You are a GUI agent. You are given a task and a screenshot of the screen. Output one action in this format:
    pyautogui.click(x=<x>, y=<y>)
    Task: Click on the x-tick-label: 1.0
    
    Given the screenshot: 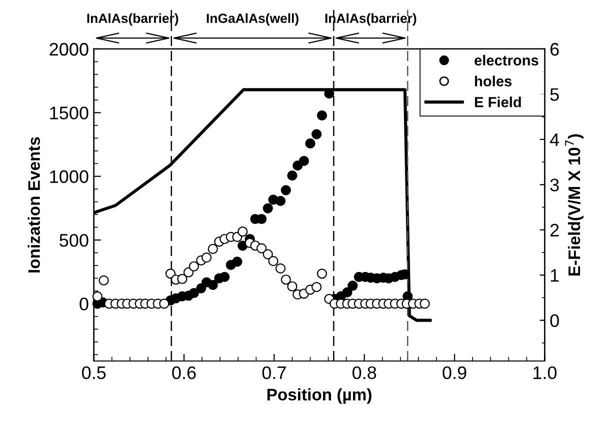 What is the action you would take?
    pyautogui.click(x=545, y=373)
    